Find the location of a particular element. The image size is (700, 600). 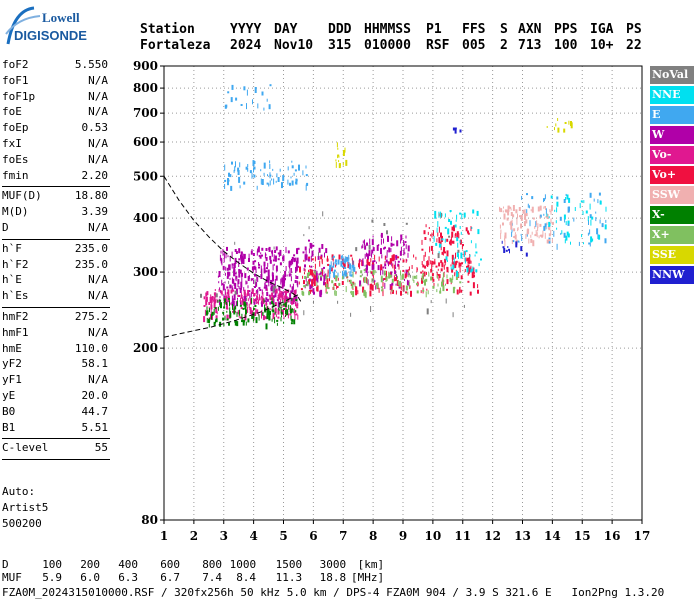

param-value: 110.0 is located at coordinates (91, 348).